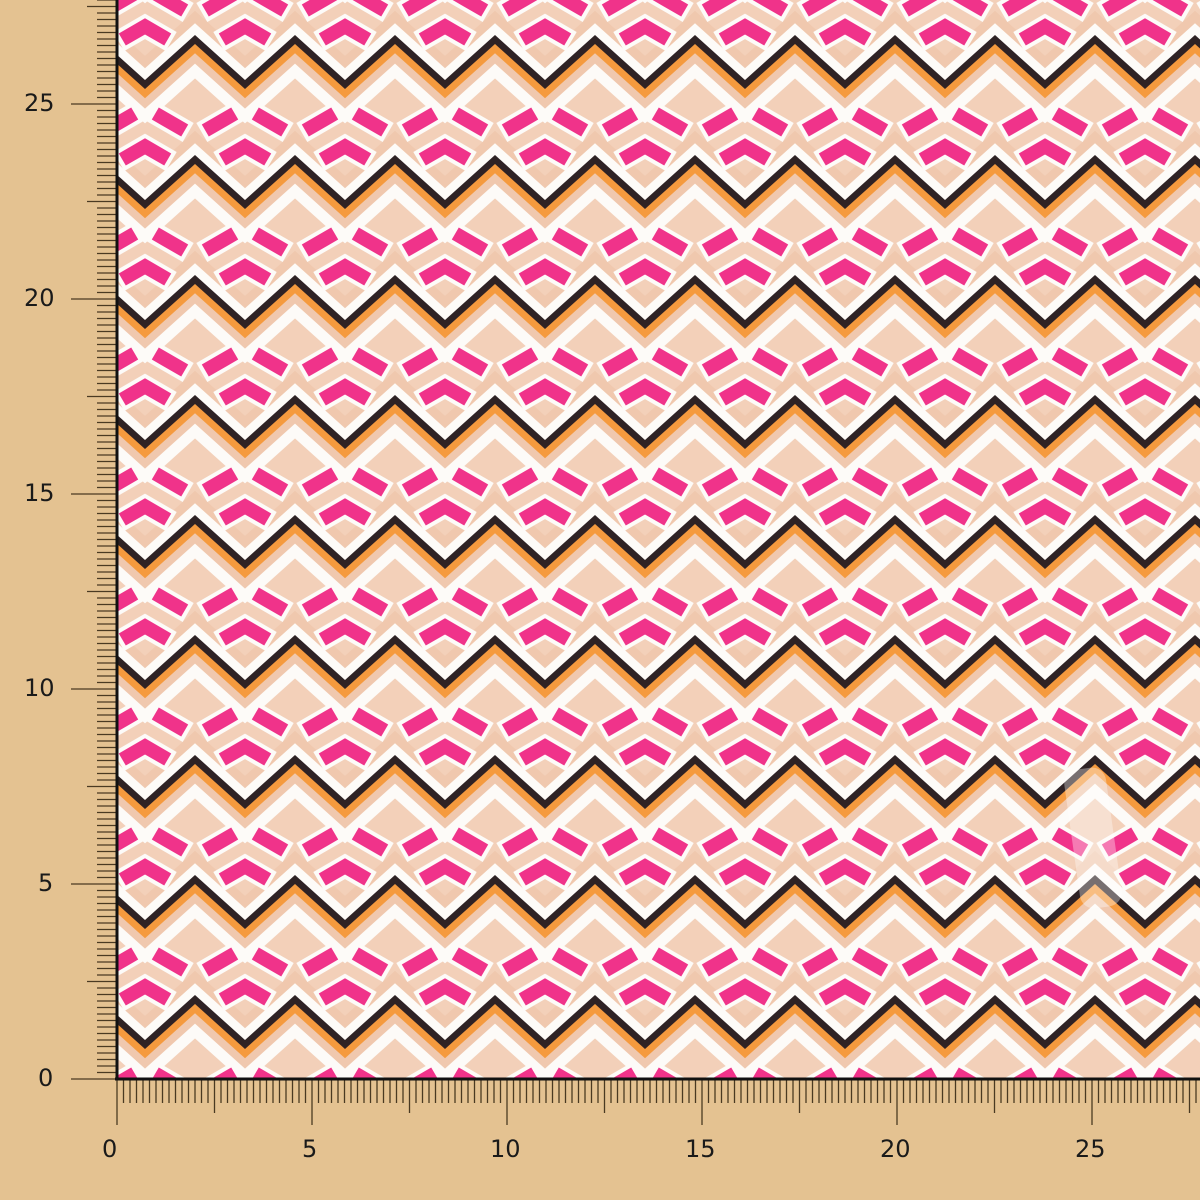  What do you see at coordinates (94, 540) in the screenshot?
I see `vertical-ruler-ticks` at bounding box center [94, 540].